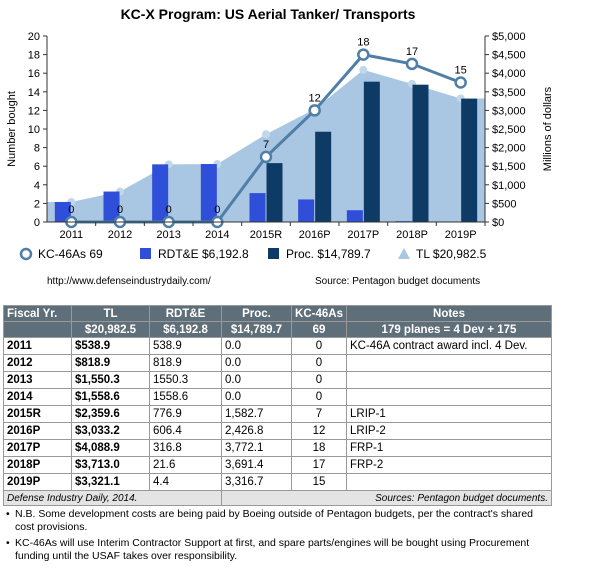  I want to click on cell-fiscal-year: 2015R, so click(37, 414).